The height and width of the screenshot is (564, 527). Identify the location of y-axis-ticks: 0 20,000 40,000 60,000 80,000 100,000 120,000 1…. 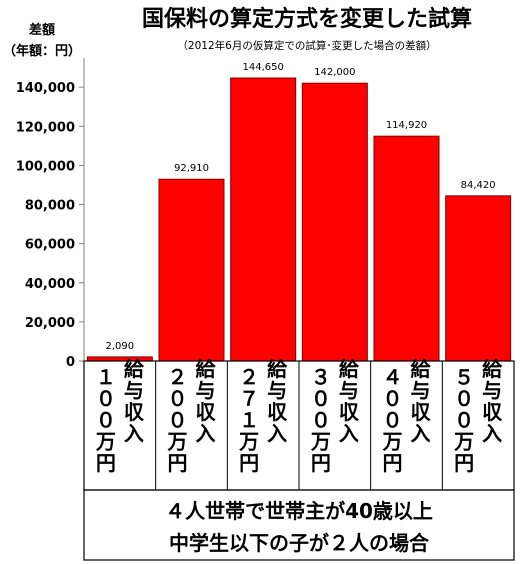
(50, 225).